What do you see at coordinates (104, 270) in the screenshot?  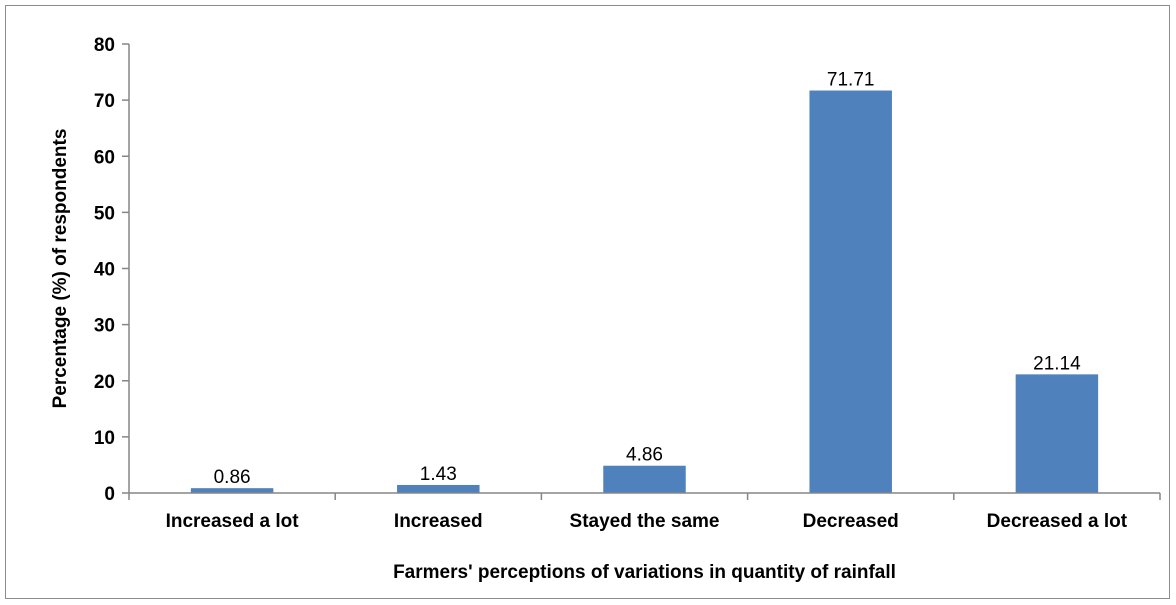 I see `y-tick-label: 40` at bounding box center [104, 270].